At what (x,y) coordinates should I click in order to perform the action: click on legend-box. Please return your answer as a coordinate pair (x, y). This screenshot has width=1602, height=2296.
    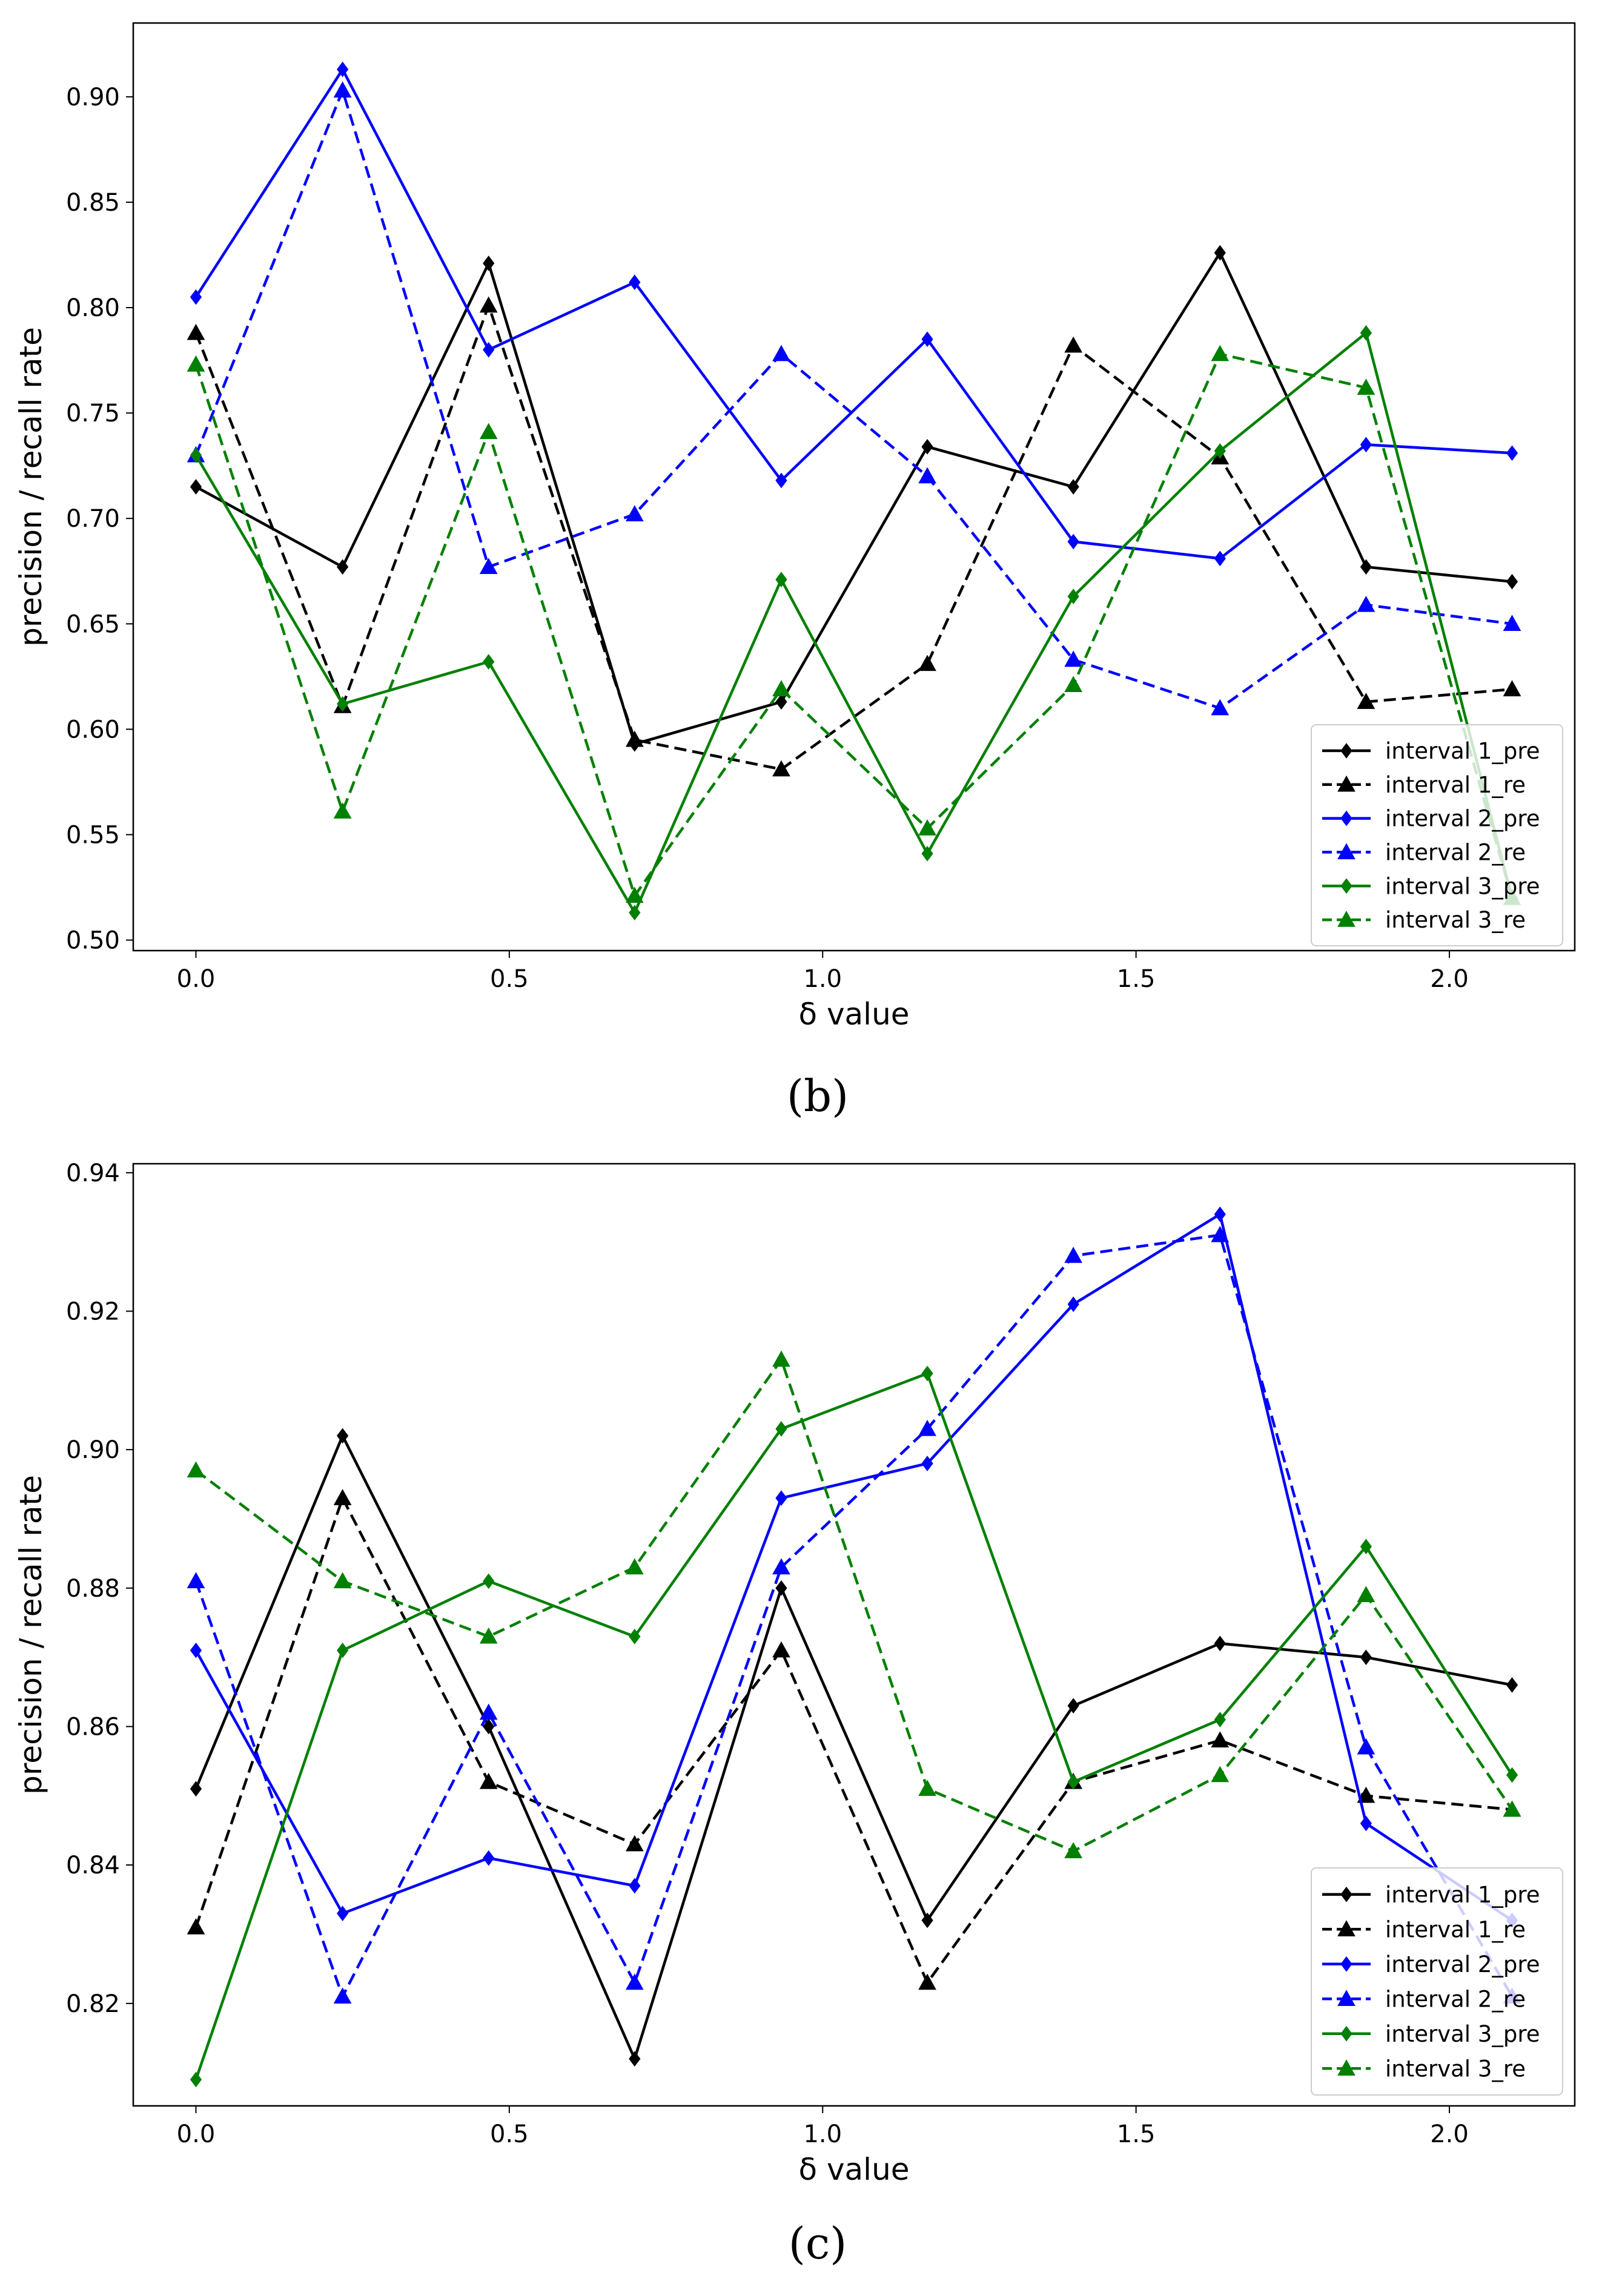
    Looking at the image, I should click on (1437, 1981).